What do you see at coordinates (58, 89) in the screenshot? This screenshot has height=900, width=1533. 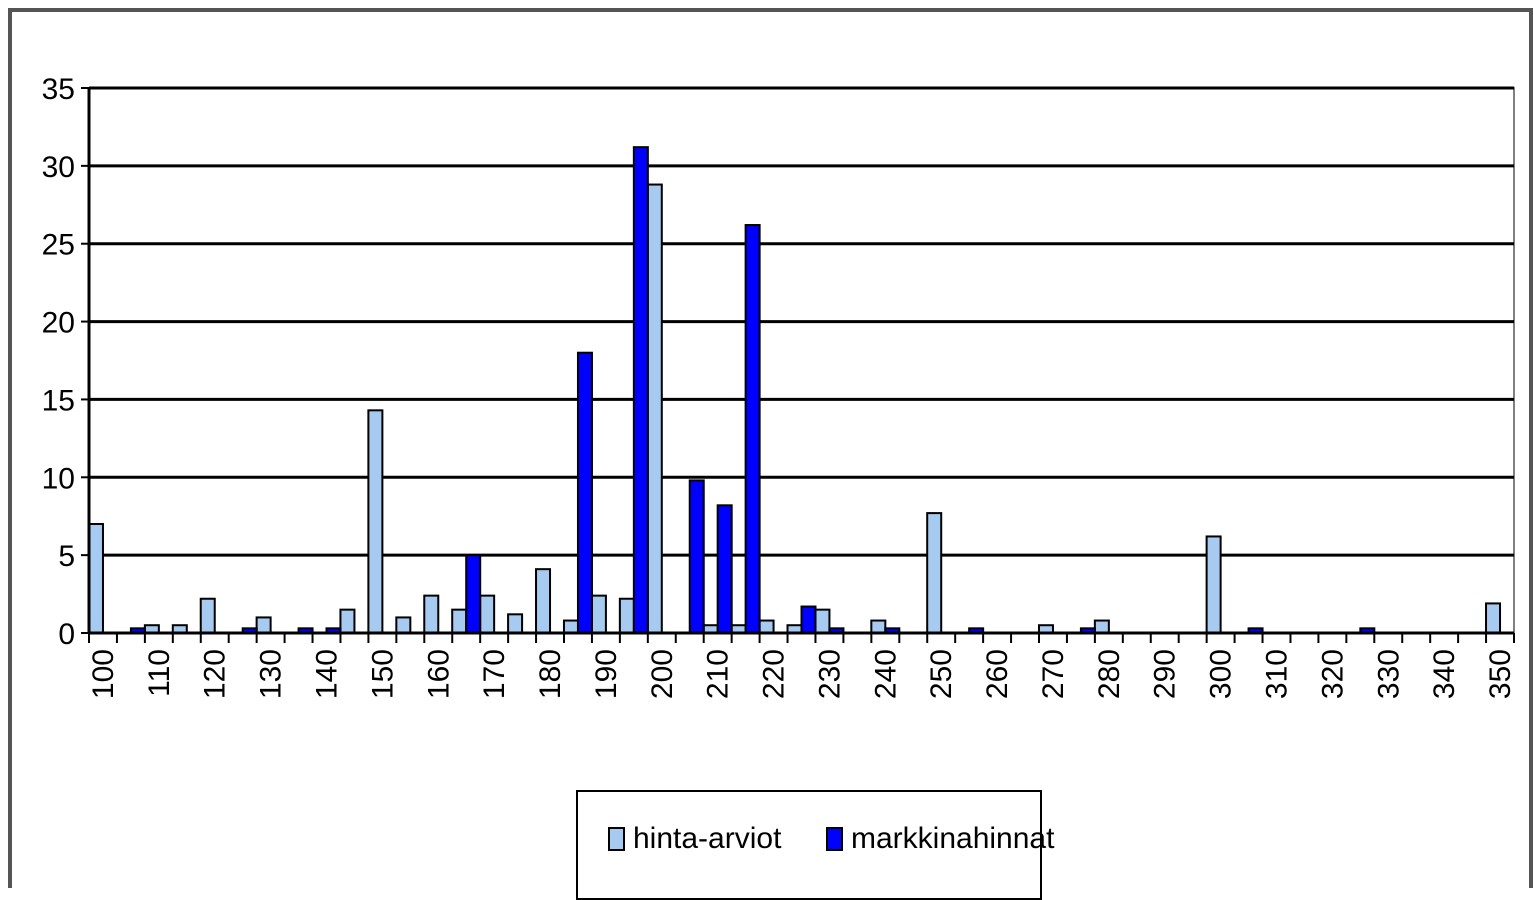 I see `y-tick-label: 35` at bounding box center [58, 89].